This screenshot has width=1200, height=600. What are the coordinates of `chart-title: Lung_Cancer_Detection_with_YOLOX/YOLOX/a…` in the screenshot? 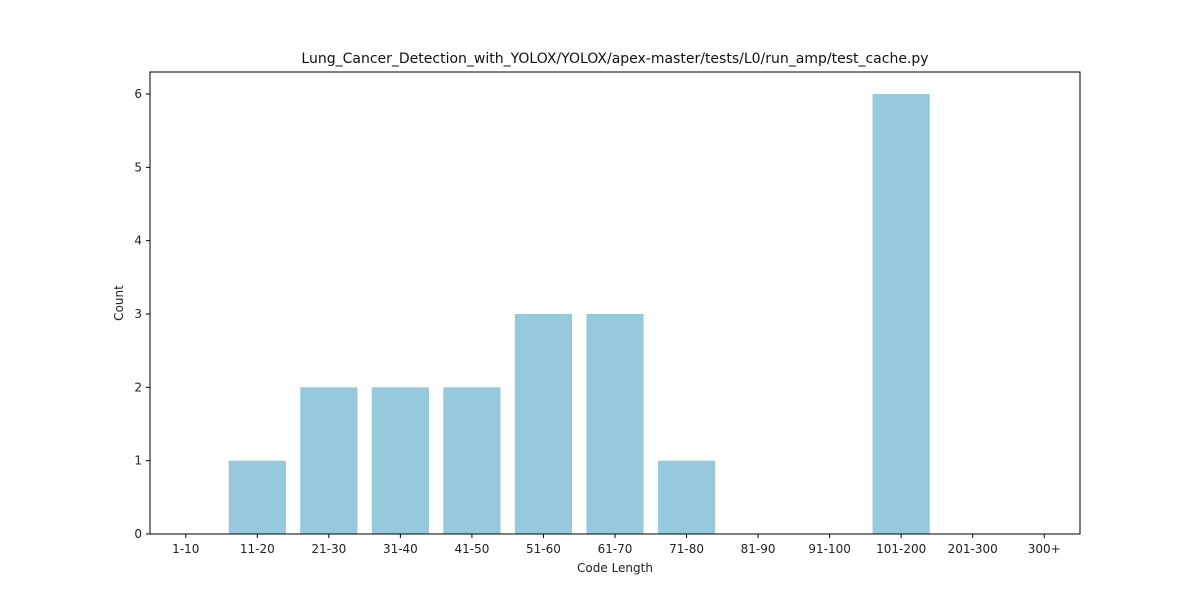 It's located at (614, 59).